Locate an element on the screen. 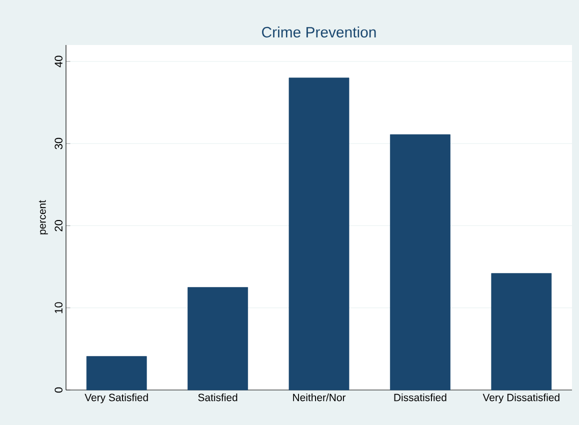  x-tick-label: Very Satisfied is located at coordinates (116, 399).